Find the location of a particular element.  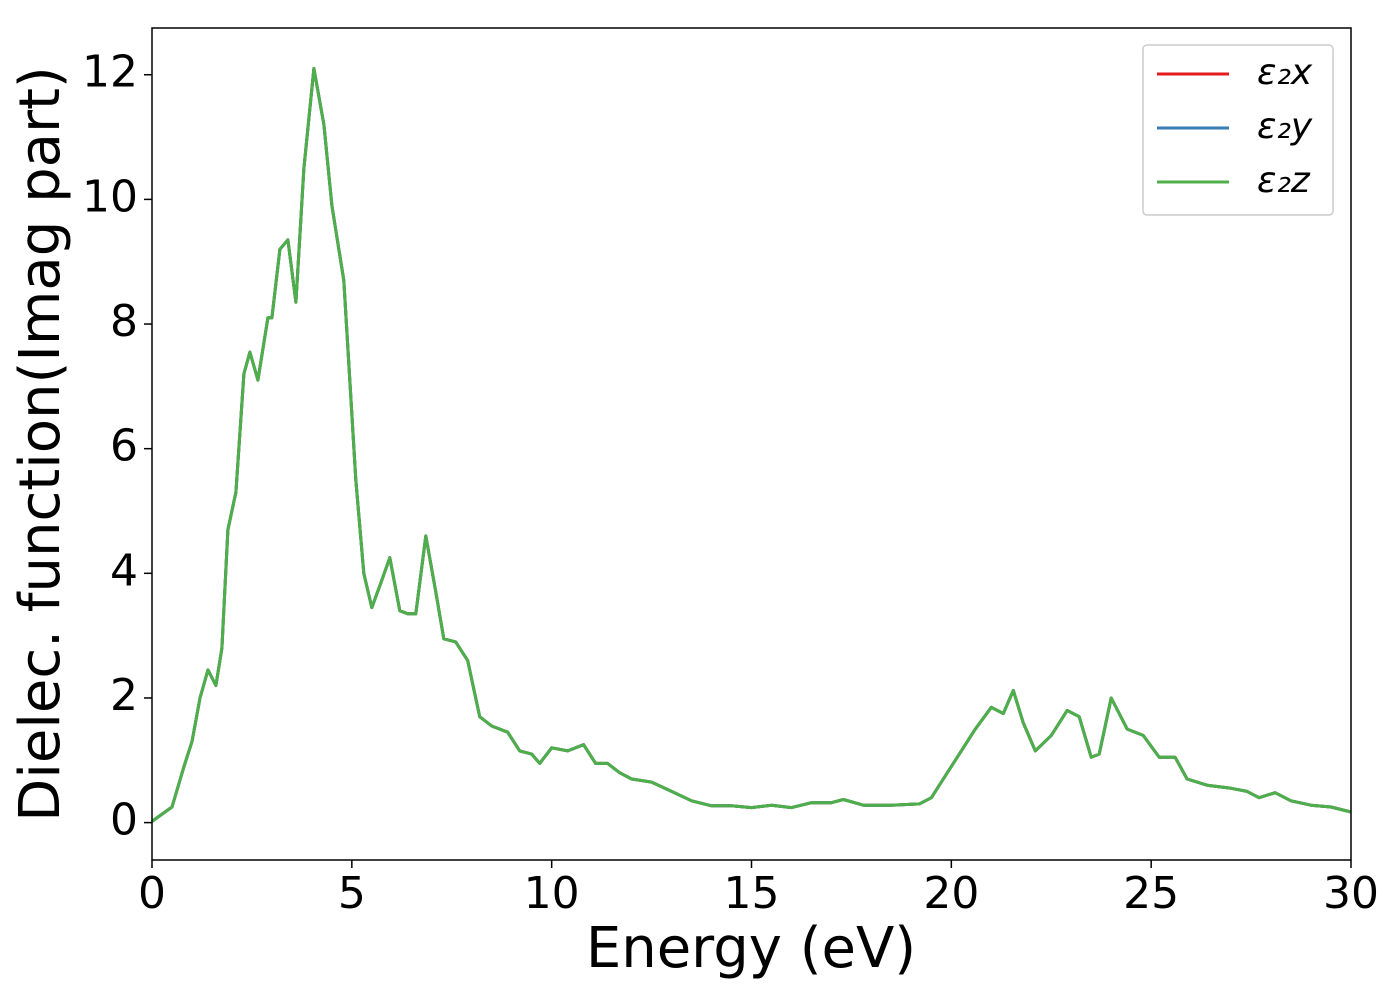

x-axis-label: Energy (eV) is located at coordinates (751, 948).